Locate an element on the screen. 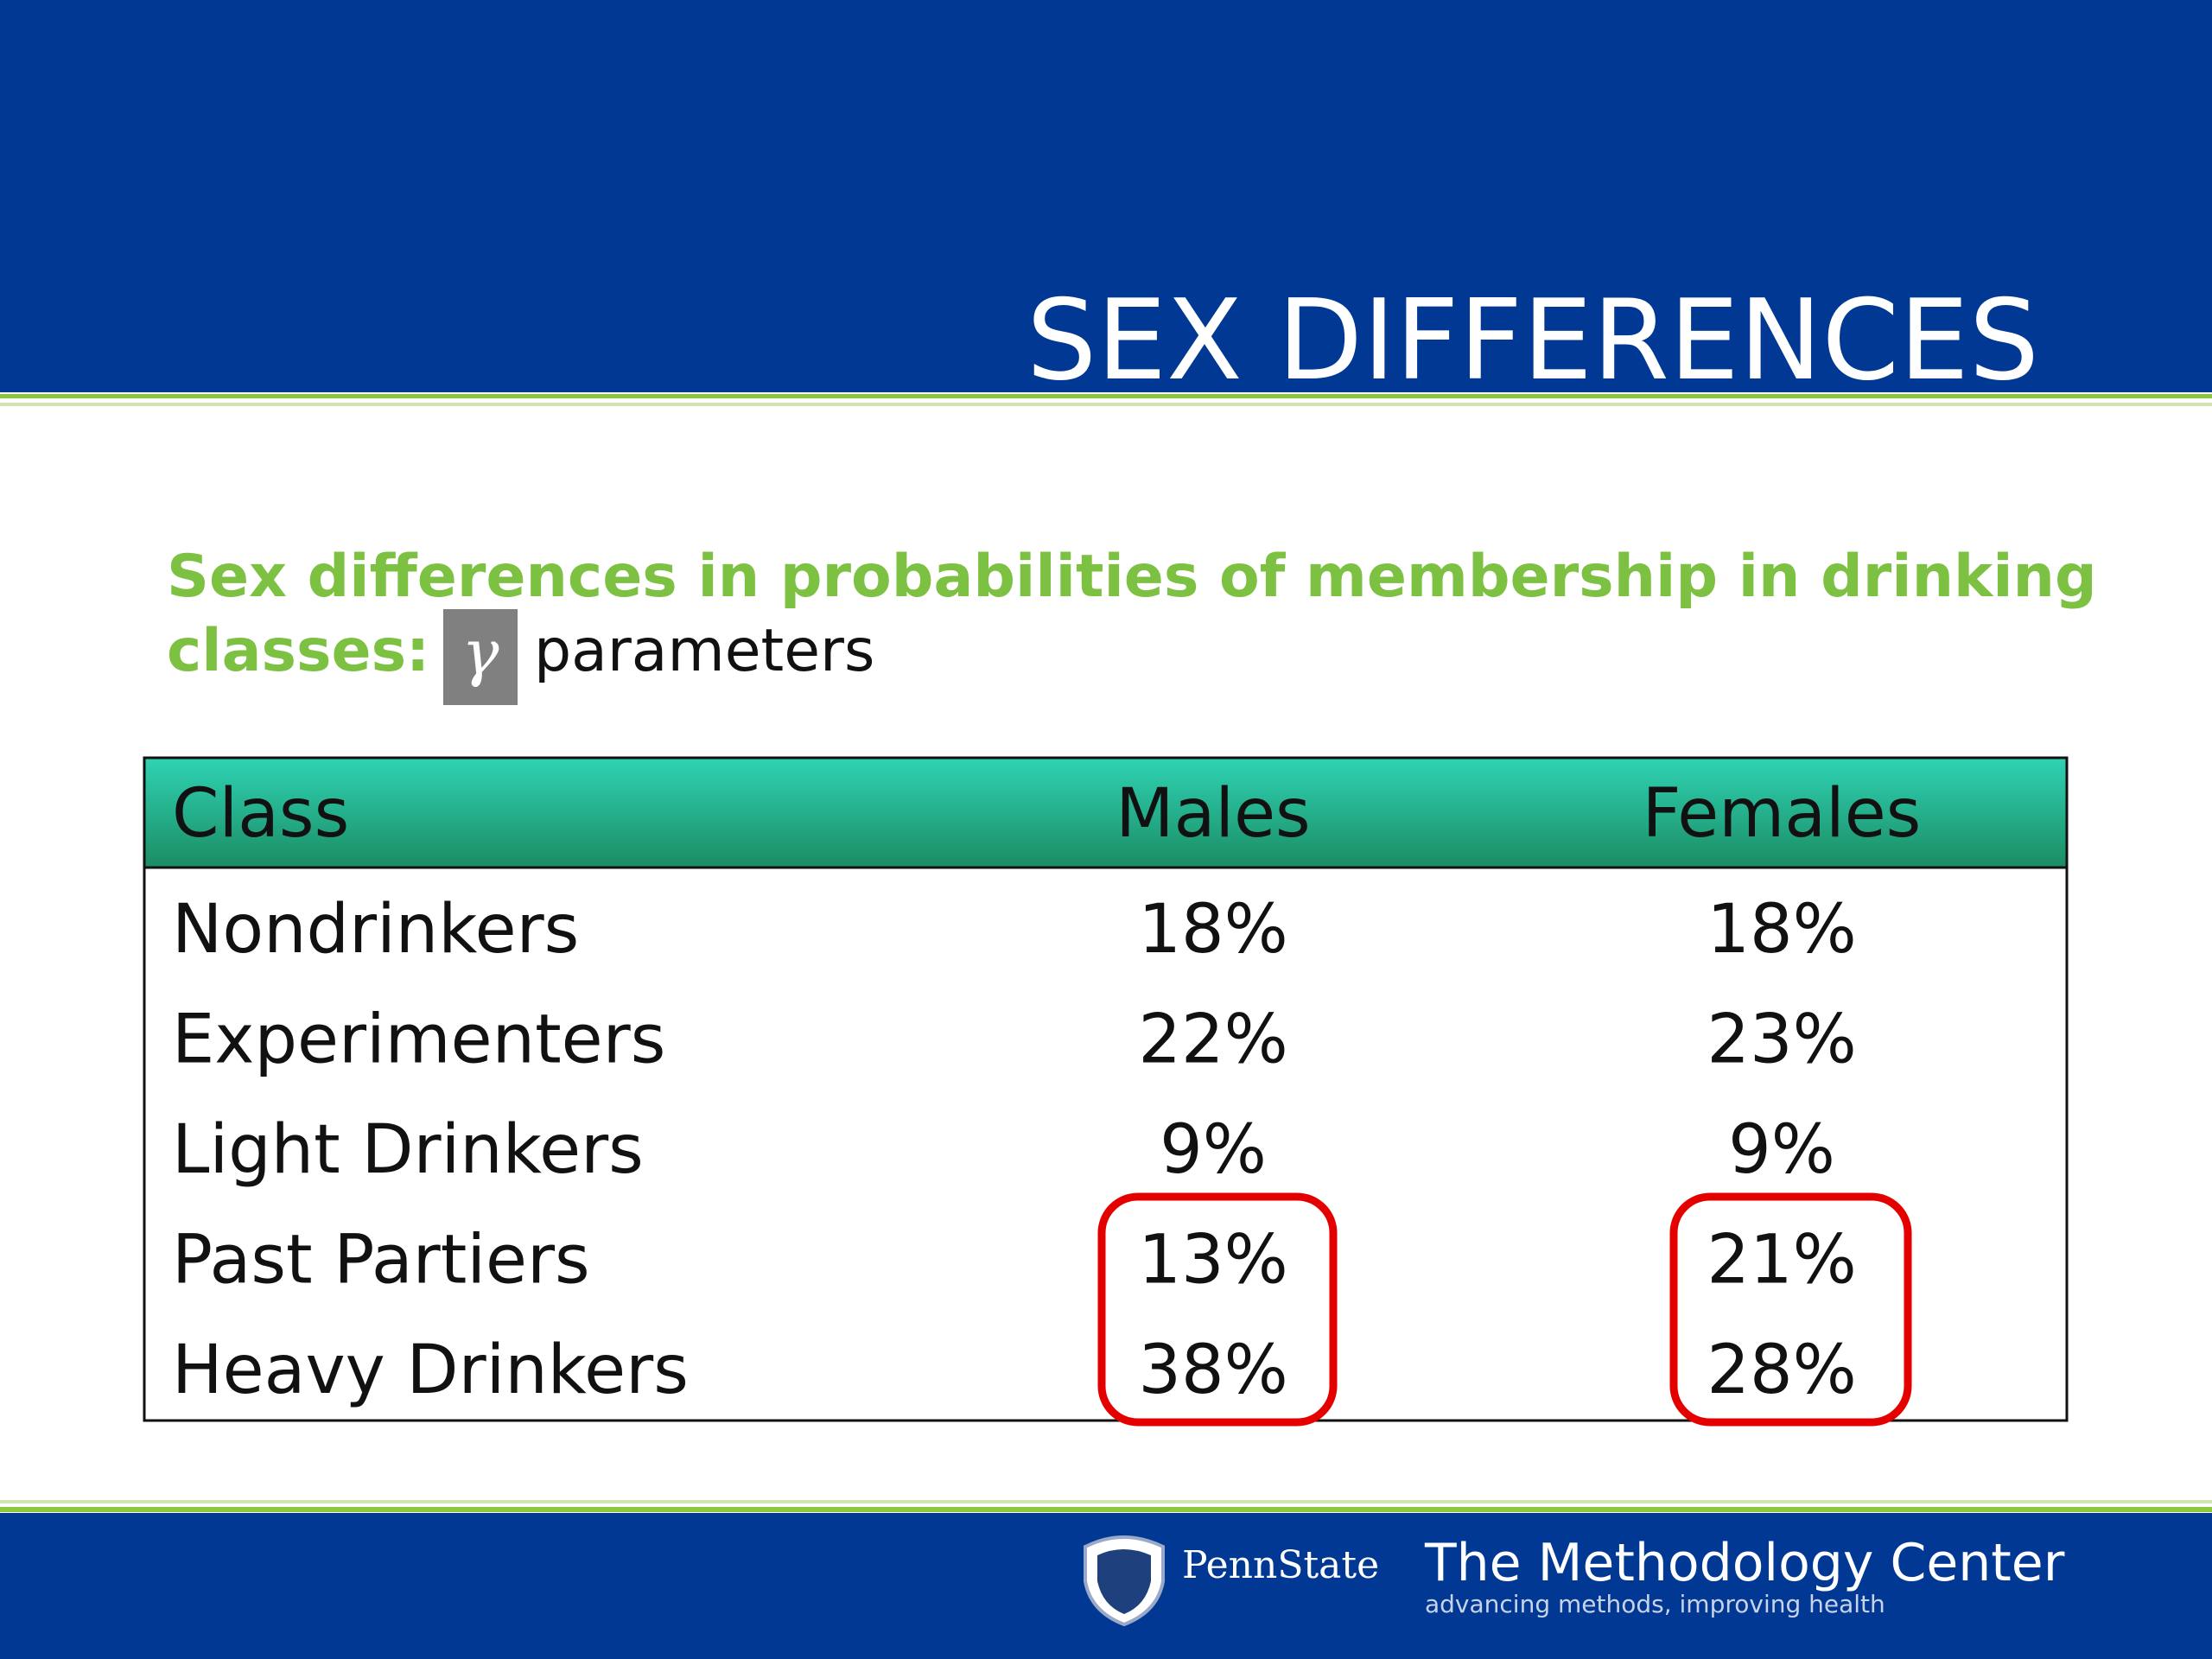  row-label: Experimenters is located at coordinates (418, 1040).